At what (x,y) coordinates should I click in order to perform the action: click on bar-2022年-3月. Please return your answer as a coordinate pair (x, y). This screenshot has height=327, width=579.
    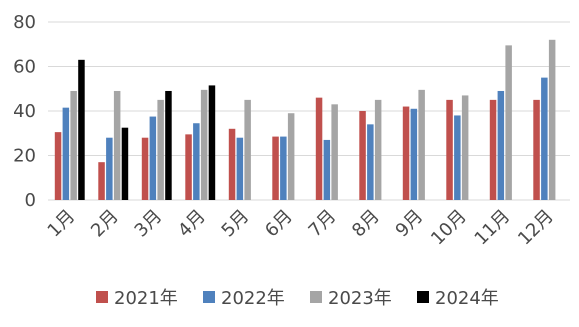
    Looking at the image, I should click on (153, 158).